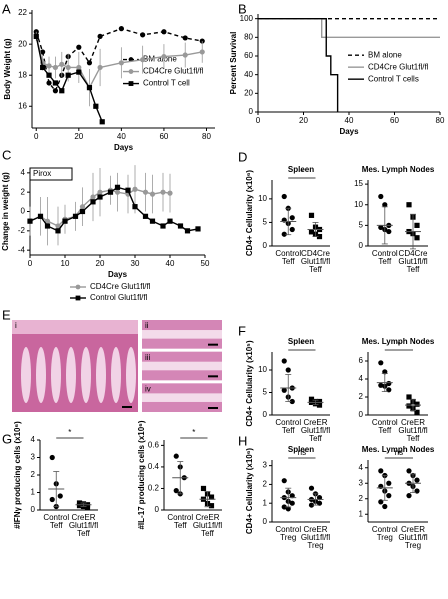 This screenshot has width=448, height=599. I want to click on panel-letter: F, so click(242, 330).